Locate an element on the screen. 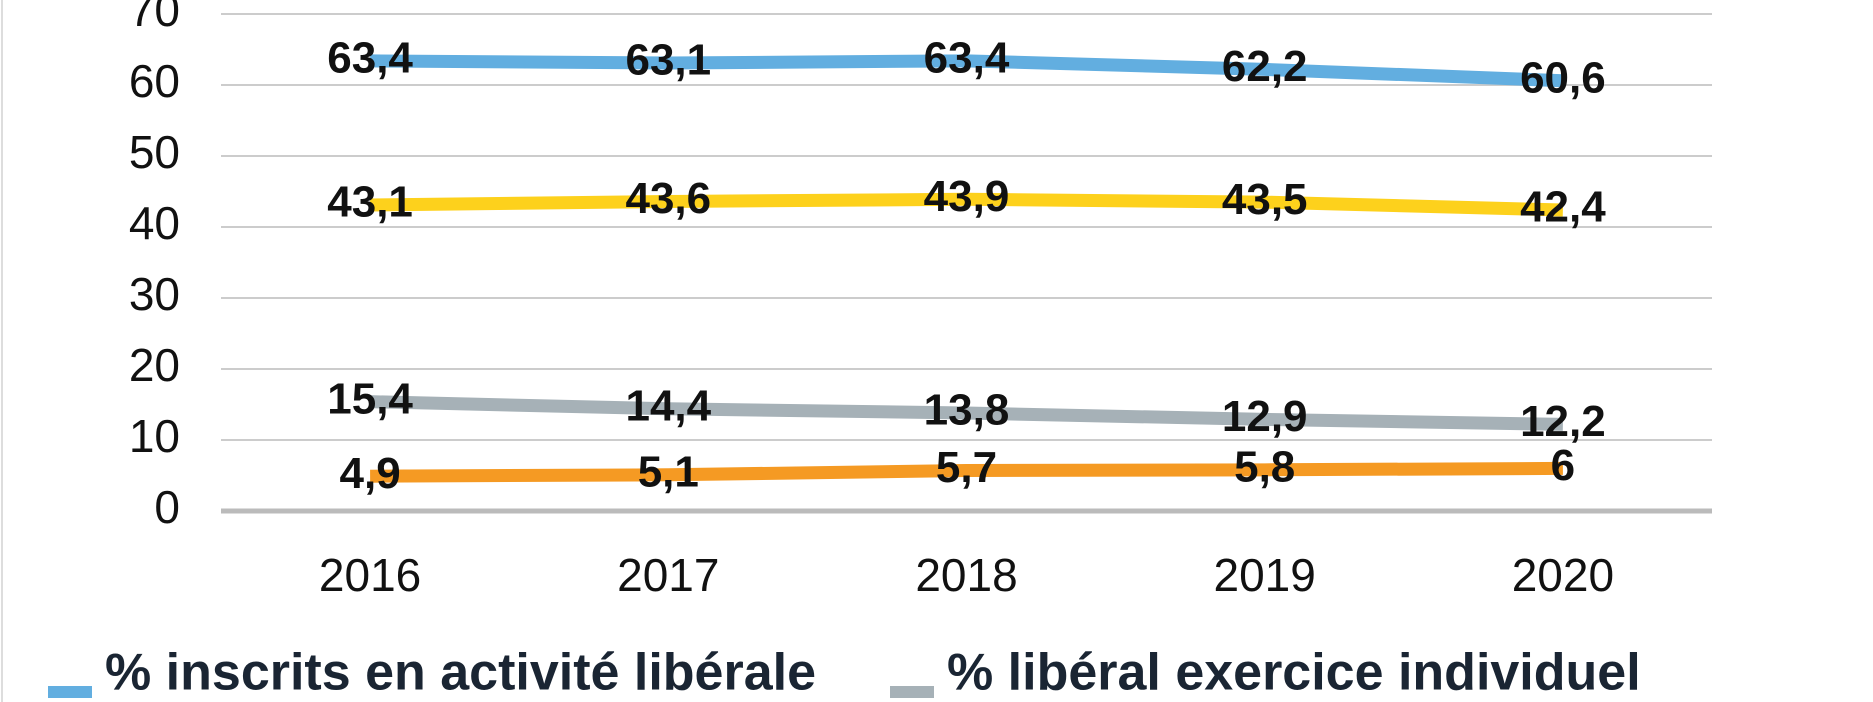 The width and height of the screenshot is (1873, 702). data-label: 5,1 is located at coordinates (668, 471).